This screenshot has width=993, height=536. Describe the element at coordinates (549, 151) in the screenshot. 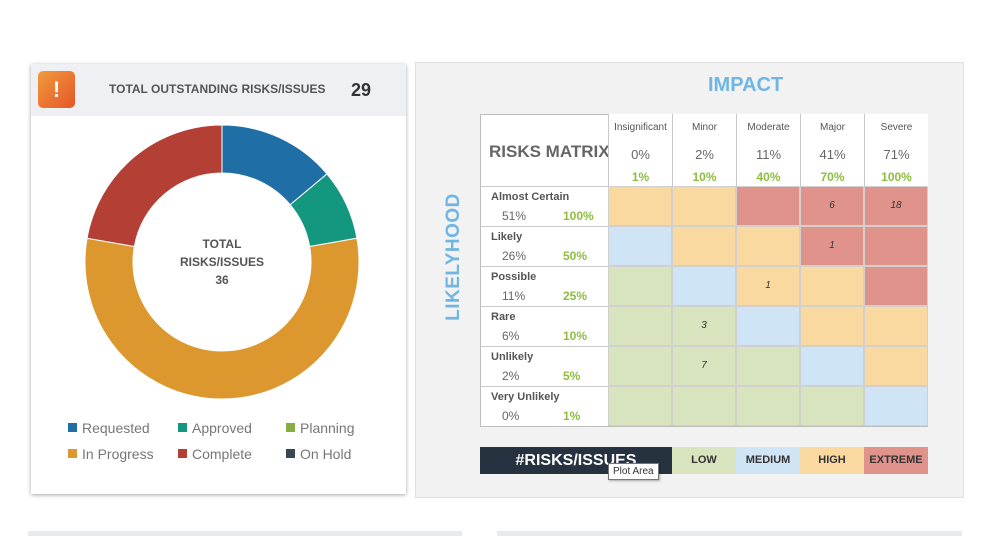

I see `risks-matrix-title: RISKS MATRIX` at that location.